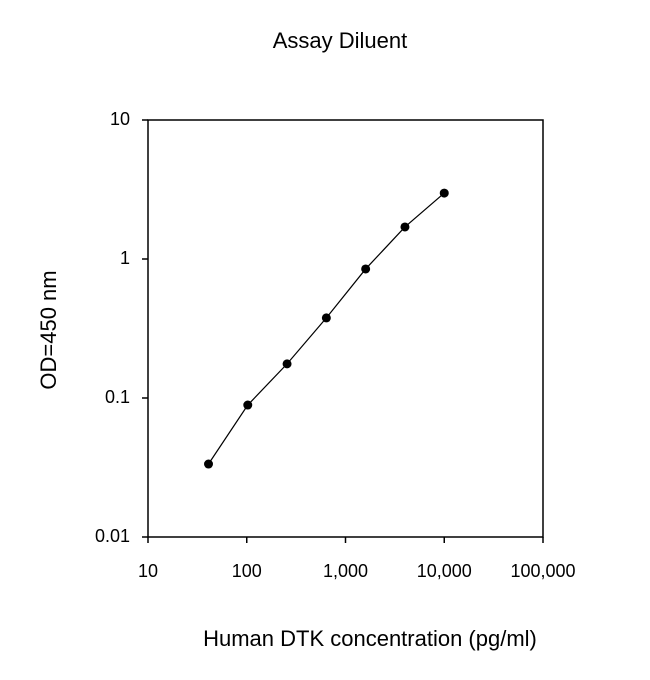 This screenshot has height=680, width=650. Describe the element at coordinates (125, 258) in the screenshot. I see `y-tick-label: 1` at that location.